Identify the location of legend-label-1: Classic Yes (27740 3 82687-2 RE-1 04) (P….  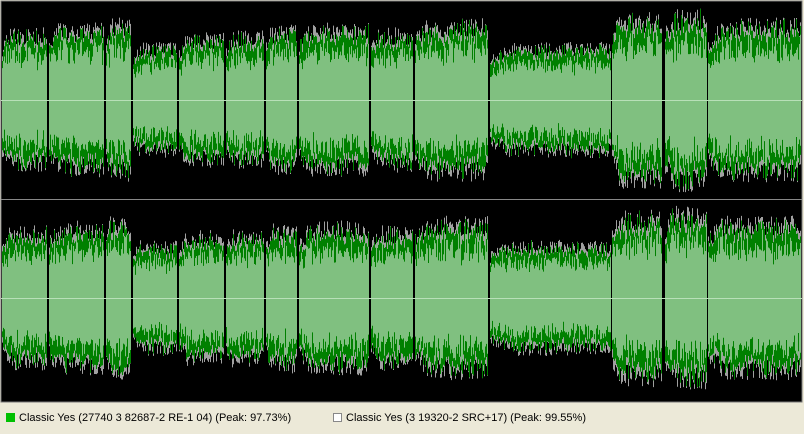
(155, 418).